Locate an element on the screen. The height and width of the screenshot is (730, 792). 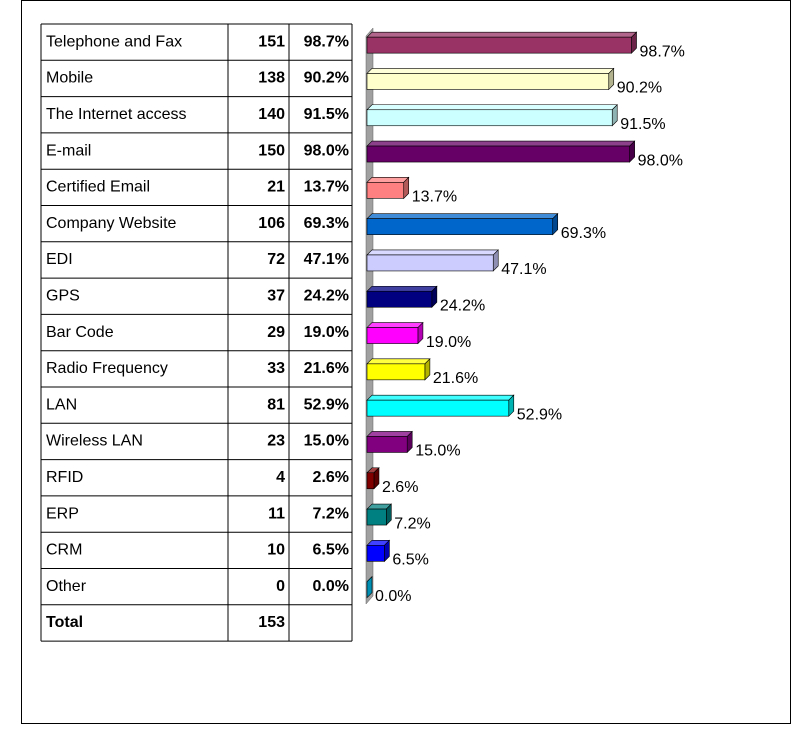
data-label: 98.7% is located at coordinates (662, 51).